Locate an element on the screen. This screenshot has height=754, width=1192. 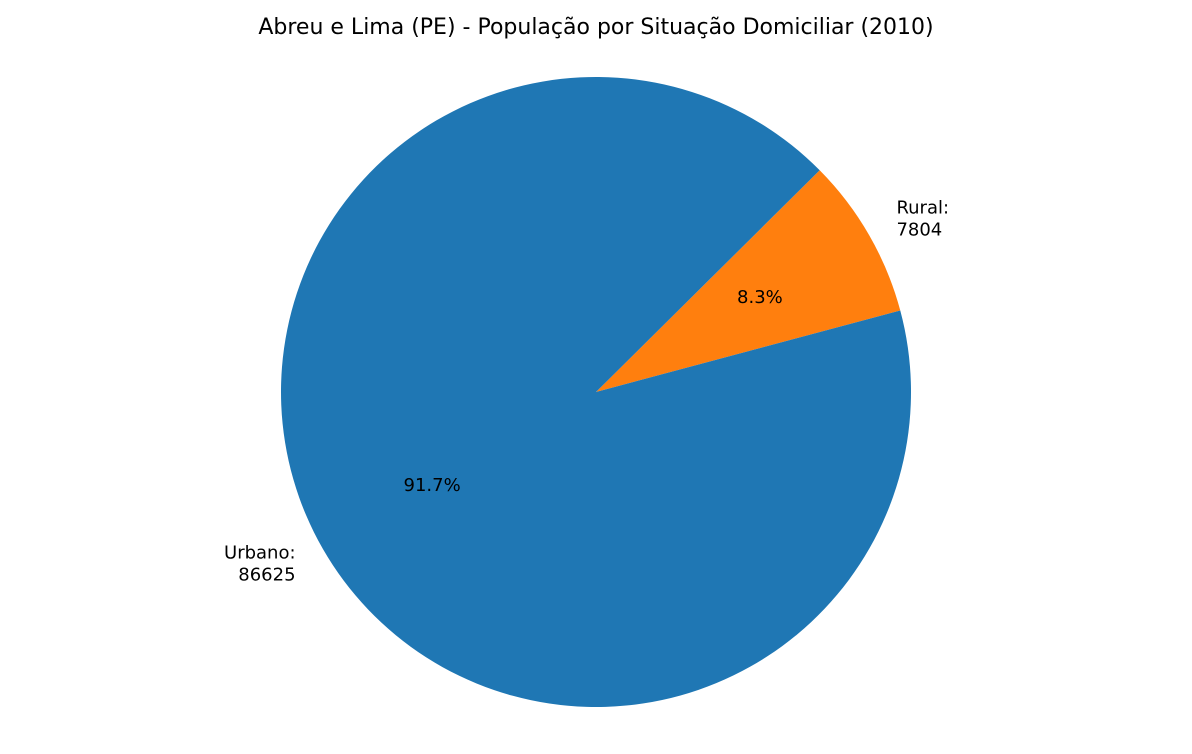
pie-percent-label-rural: 8.3% is located at coordinates (760, 297).